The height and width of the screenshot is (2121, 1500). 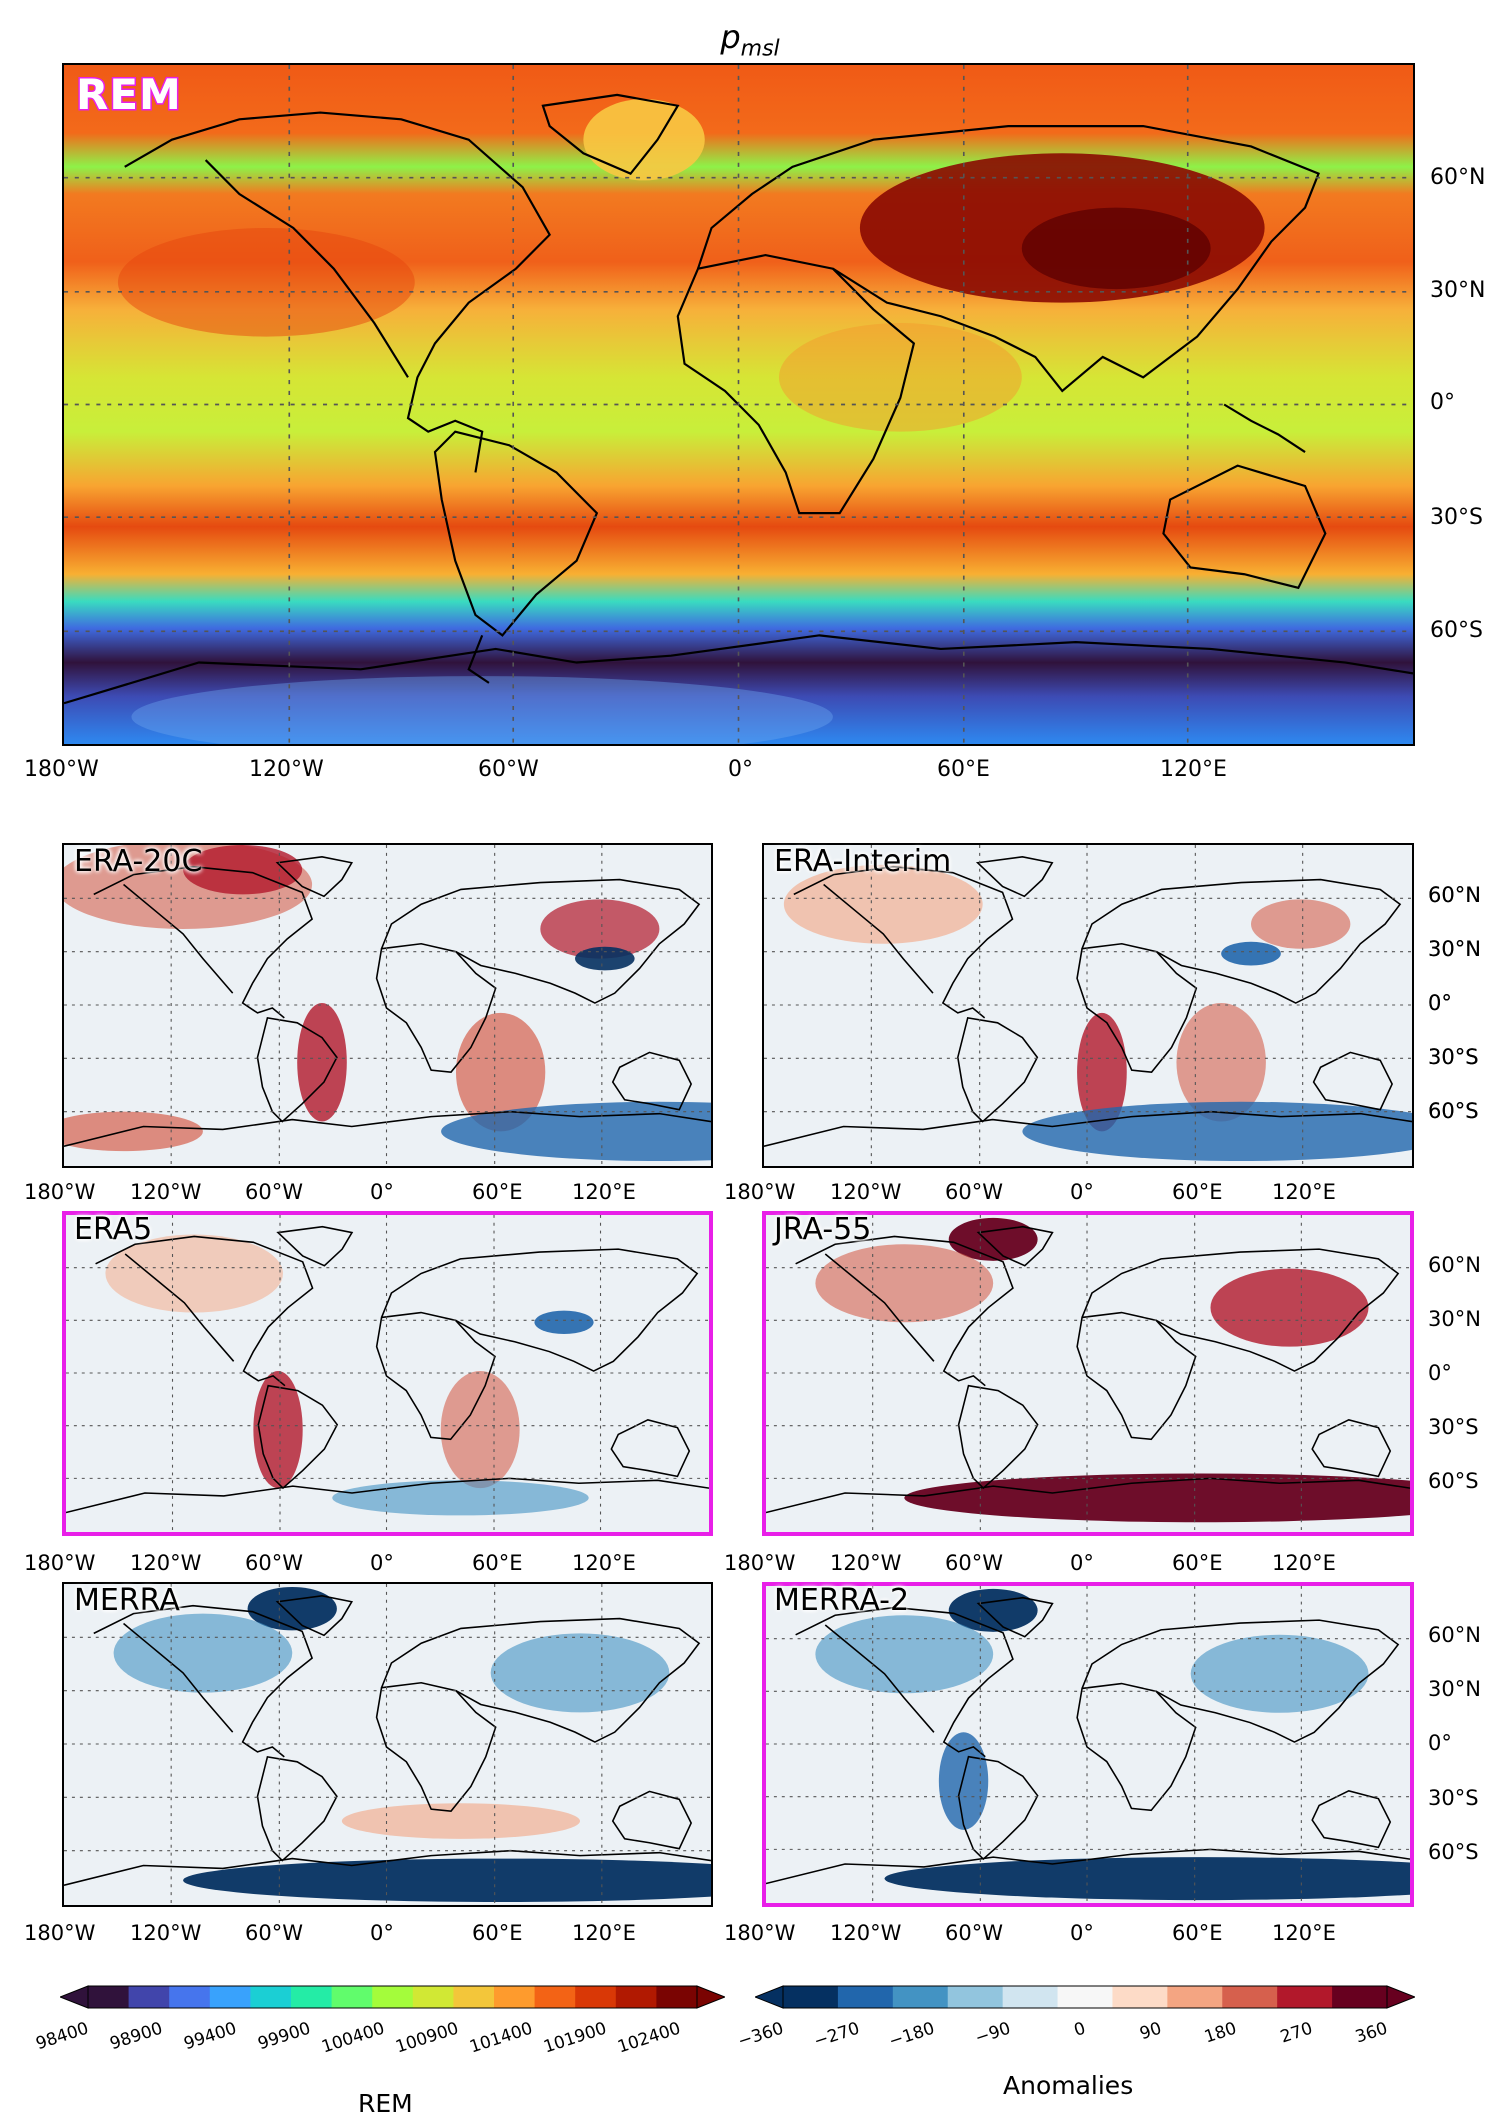 I want to click on rem-colorbar-tick: 101900, so click(x=575, y=2038).